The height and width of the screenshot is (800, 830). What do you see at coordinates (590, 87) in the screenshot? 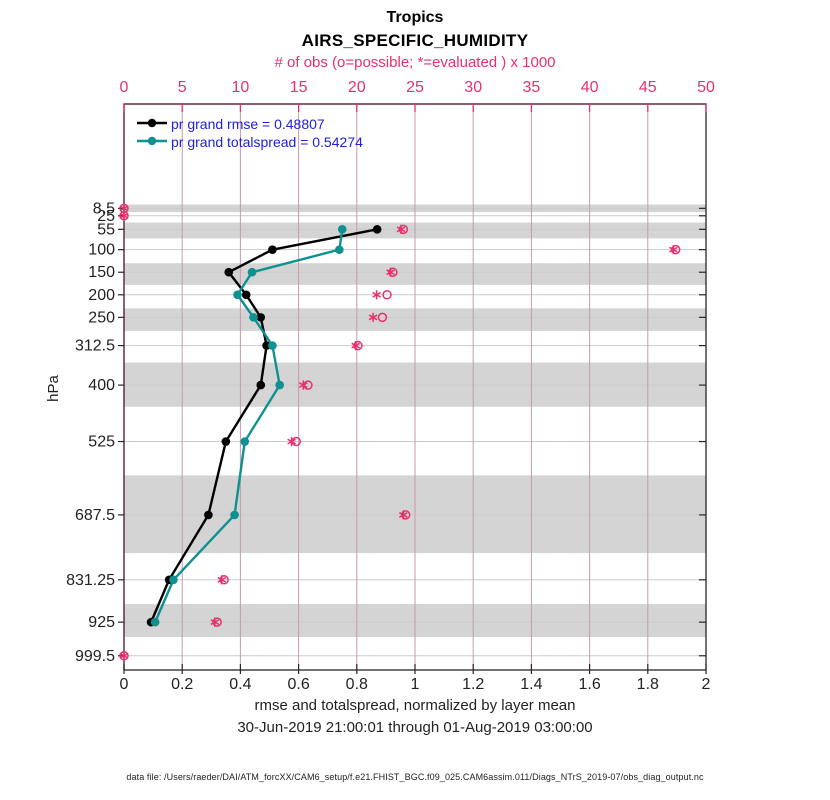
I see `top-tick-label: 40` at bounding box center [590, 87].